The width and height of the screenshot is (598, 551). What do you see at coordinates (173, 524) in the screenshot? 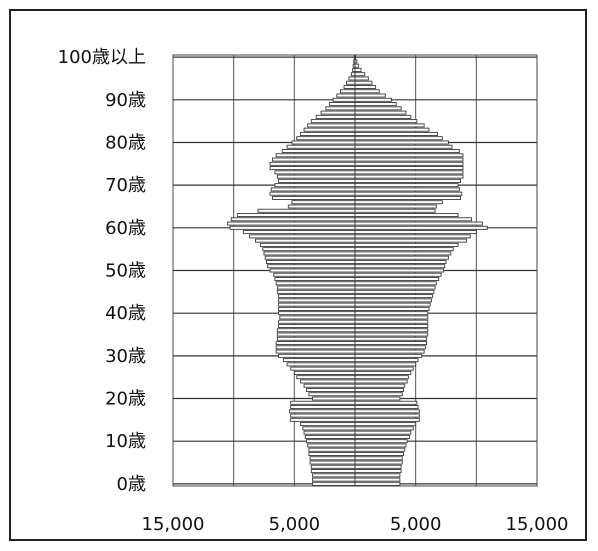
I see `x-tick-label-0: 15,000` at bounding box center [173, 524].